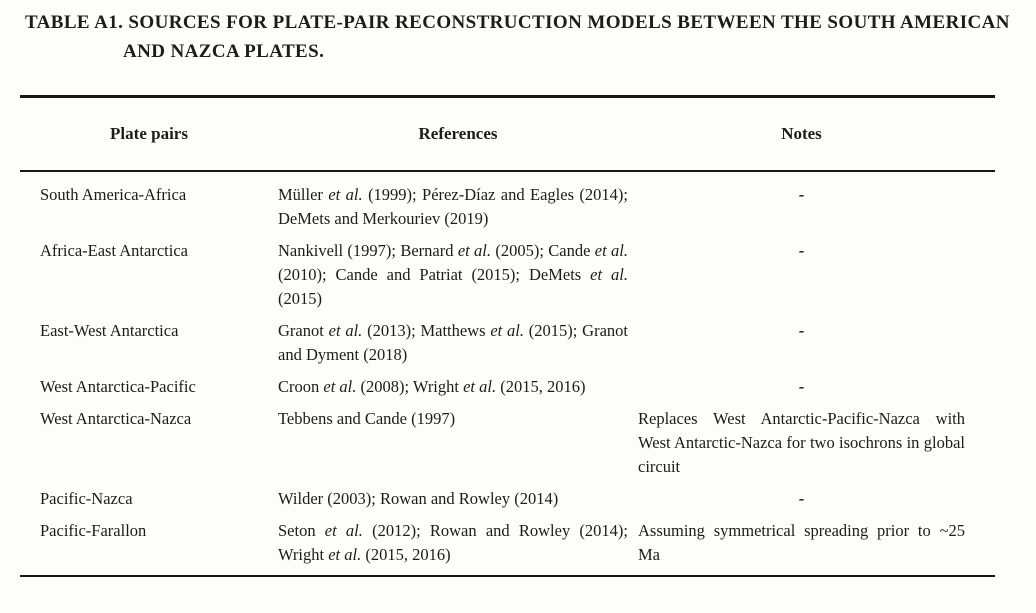 The image size is (1036, 613). What do you see at coordinates (113, 194) in the screenshot?
I see `plate-pair-cell: South America-Africa` at bounding box center [113, 194].